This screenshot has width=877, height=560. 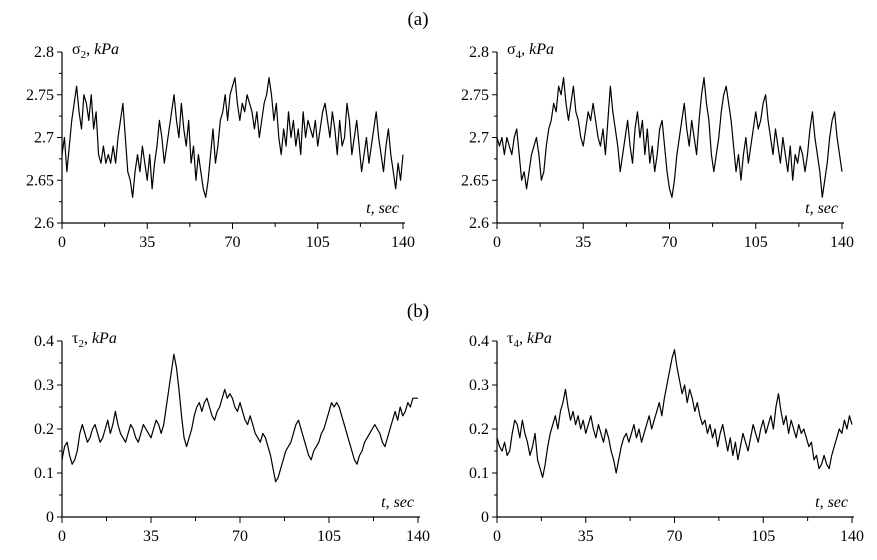 I want to click on y-axis-label: τ2, kPa, so click(x=94, y=340).